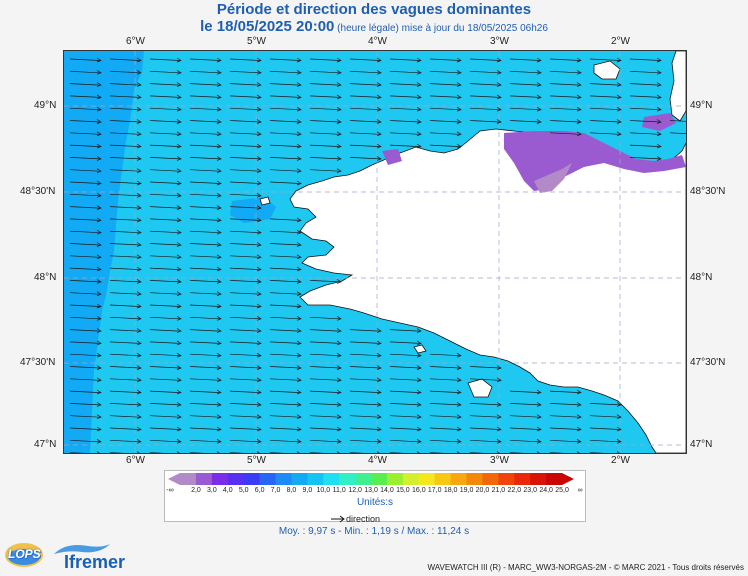 This screenshot has width=748, height=576. What do you see at coordinates (265, 201) in the screenshot?
I see `island-ouessant` at bounding box center [265, 201].